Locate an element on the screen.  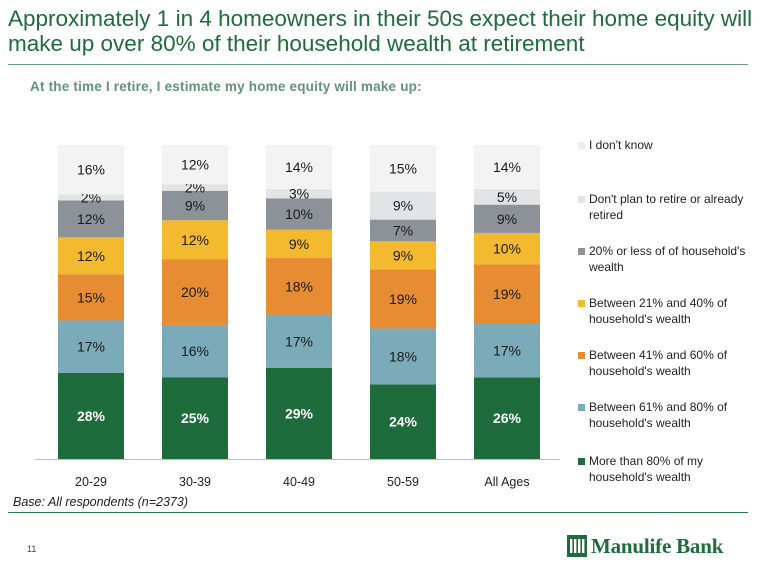
x-tick-label: 30-39 is located at coordinates (195, 482).